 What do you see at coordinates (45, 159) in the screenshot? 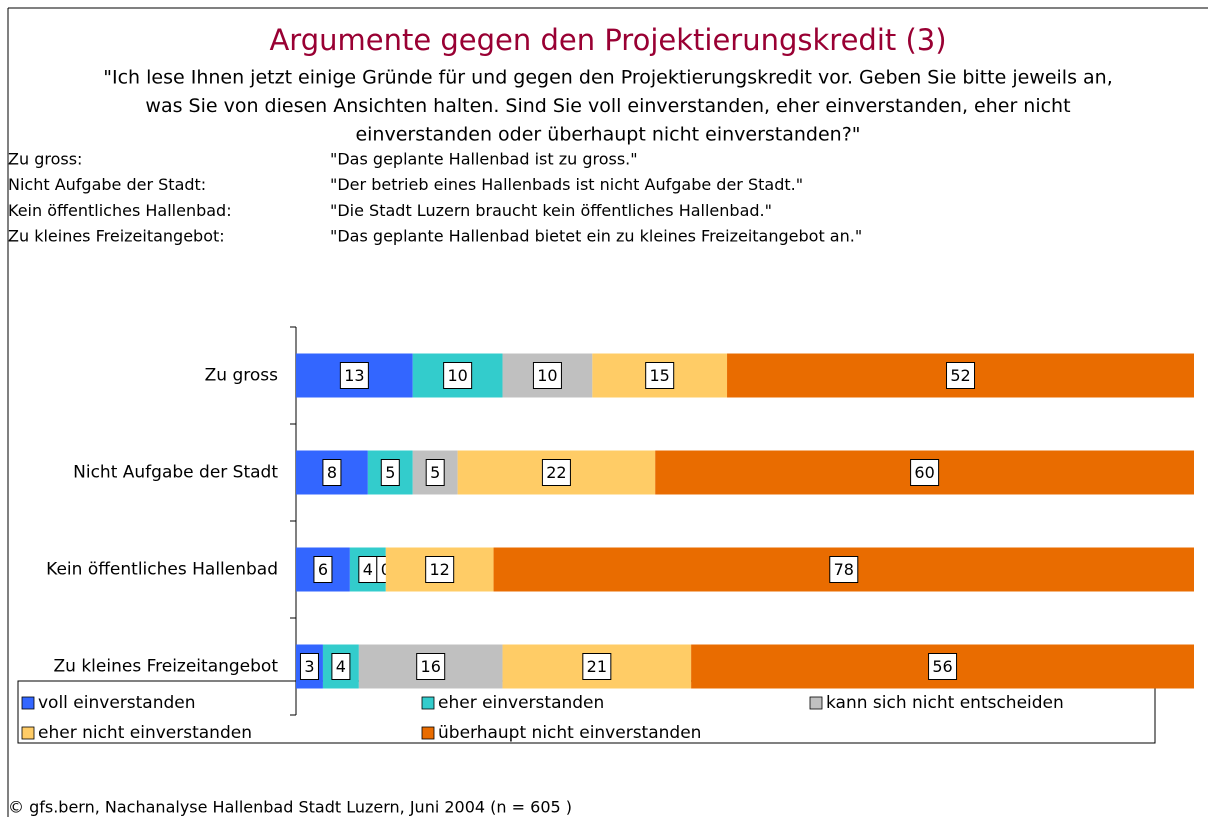
I see `definition-term: Zu gross:` at bounding box center [45, 159].